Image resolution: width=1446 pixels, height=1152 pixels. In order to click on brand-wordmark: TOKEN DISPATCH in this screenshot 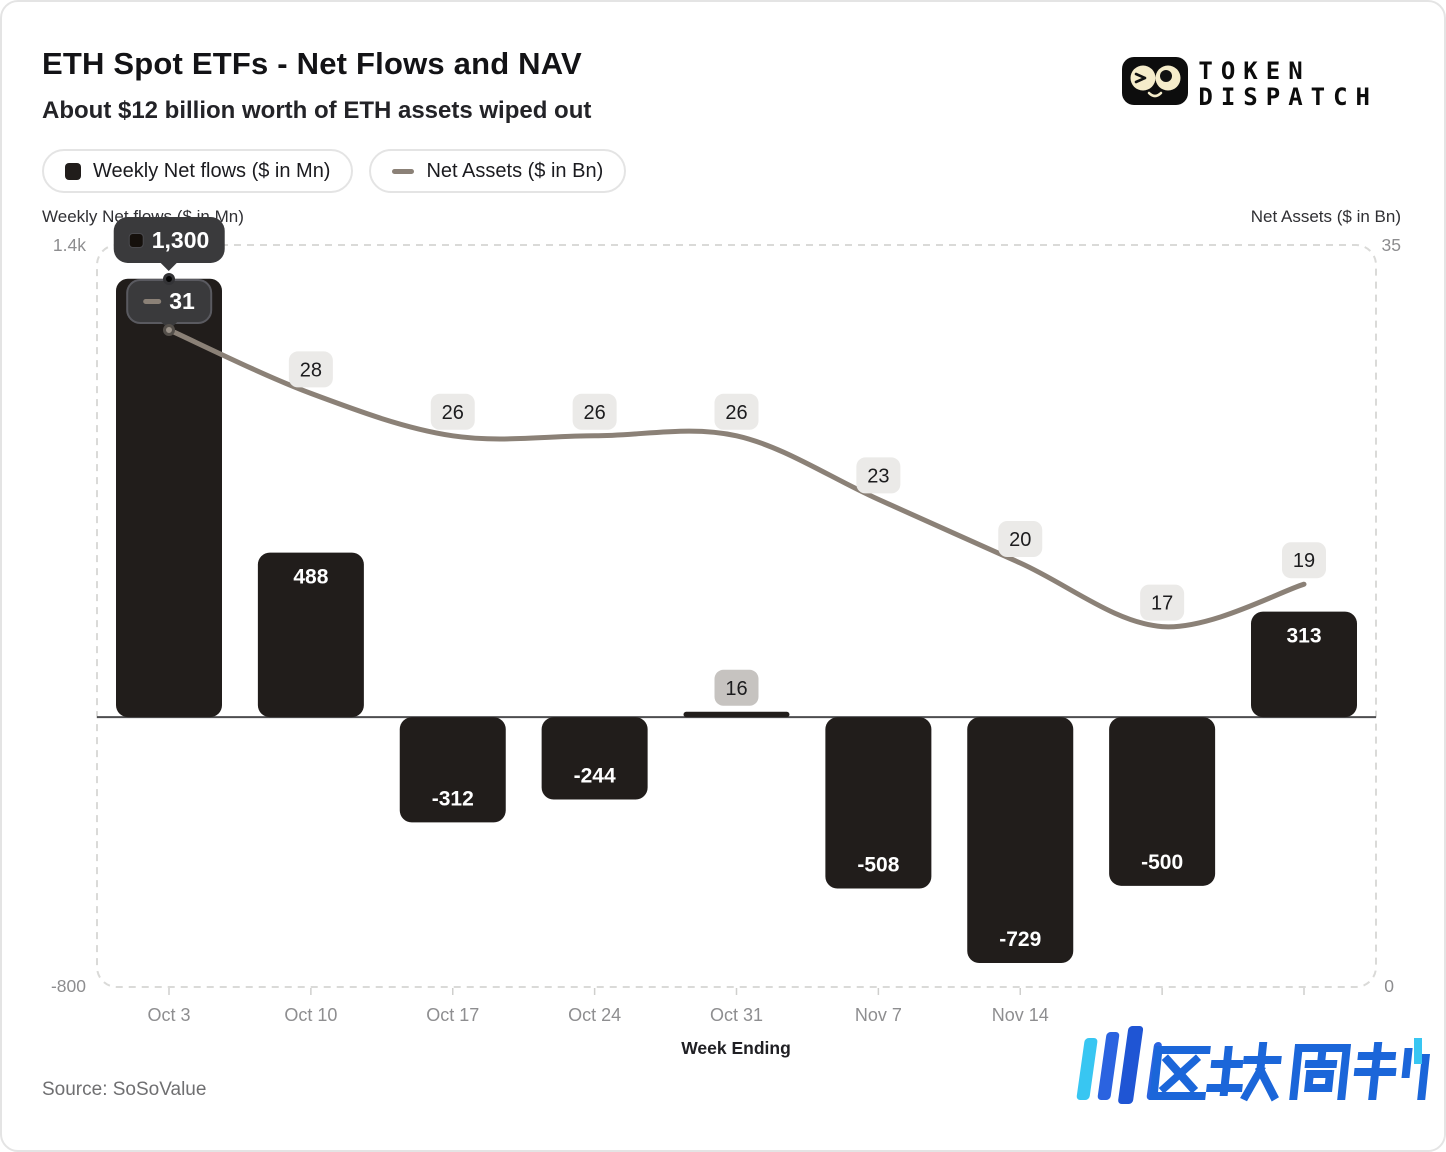, I will do `click(1288, 84)`.